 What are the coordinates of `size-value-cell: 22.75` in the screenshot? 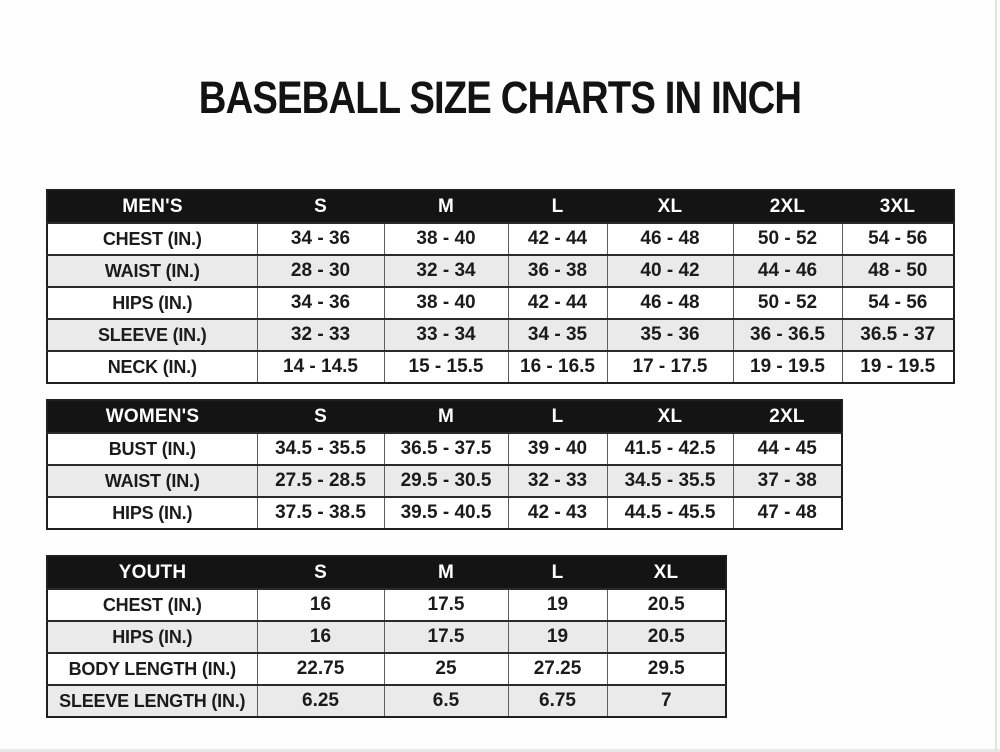 It's located at (320, 668).